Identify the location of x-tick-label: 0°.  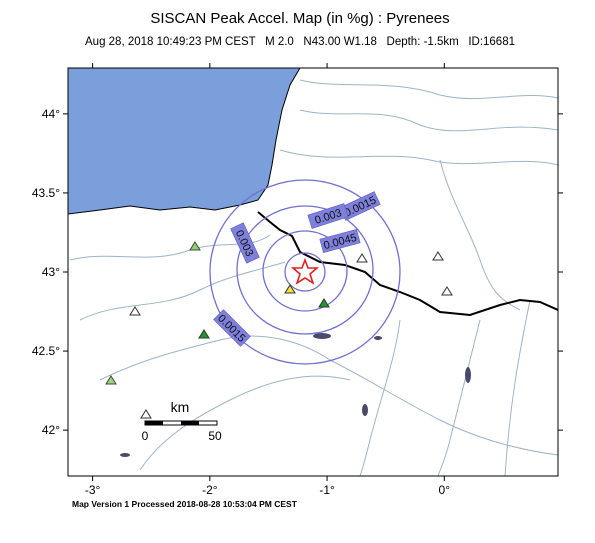
(445, 490).